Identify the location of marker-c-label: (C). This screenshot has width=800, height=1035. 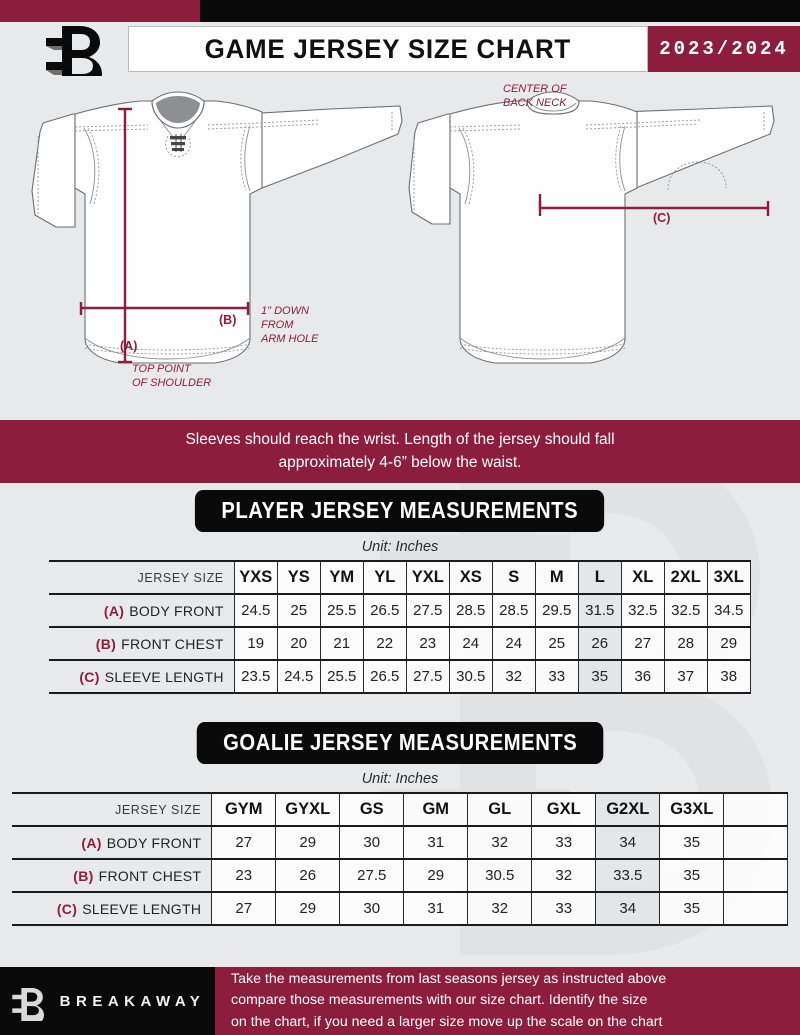
(661, 218).